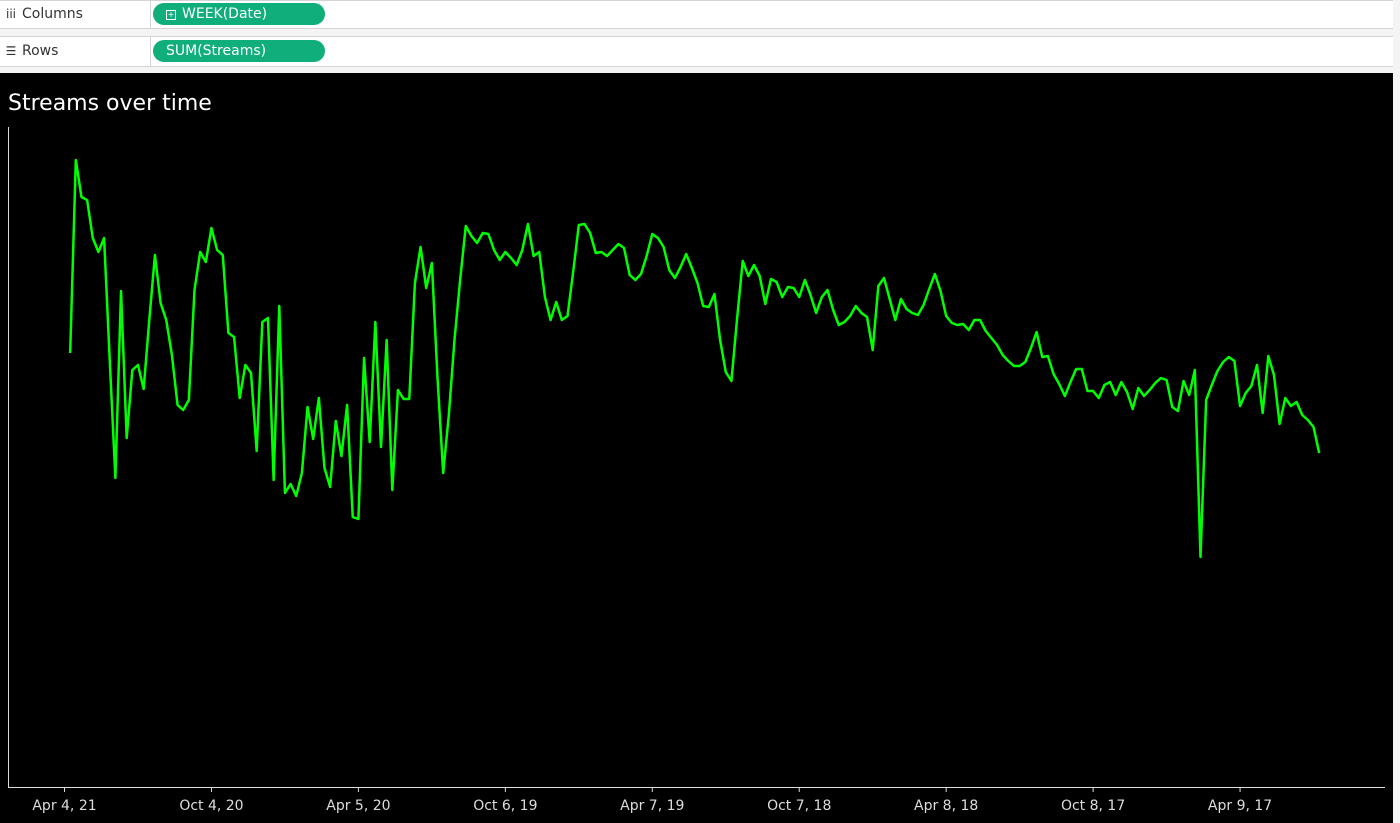  I want to click on x-tick-label: Oct 6, 19, so click(505, 806).